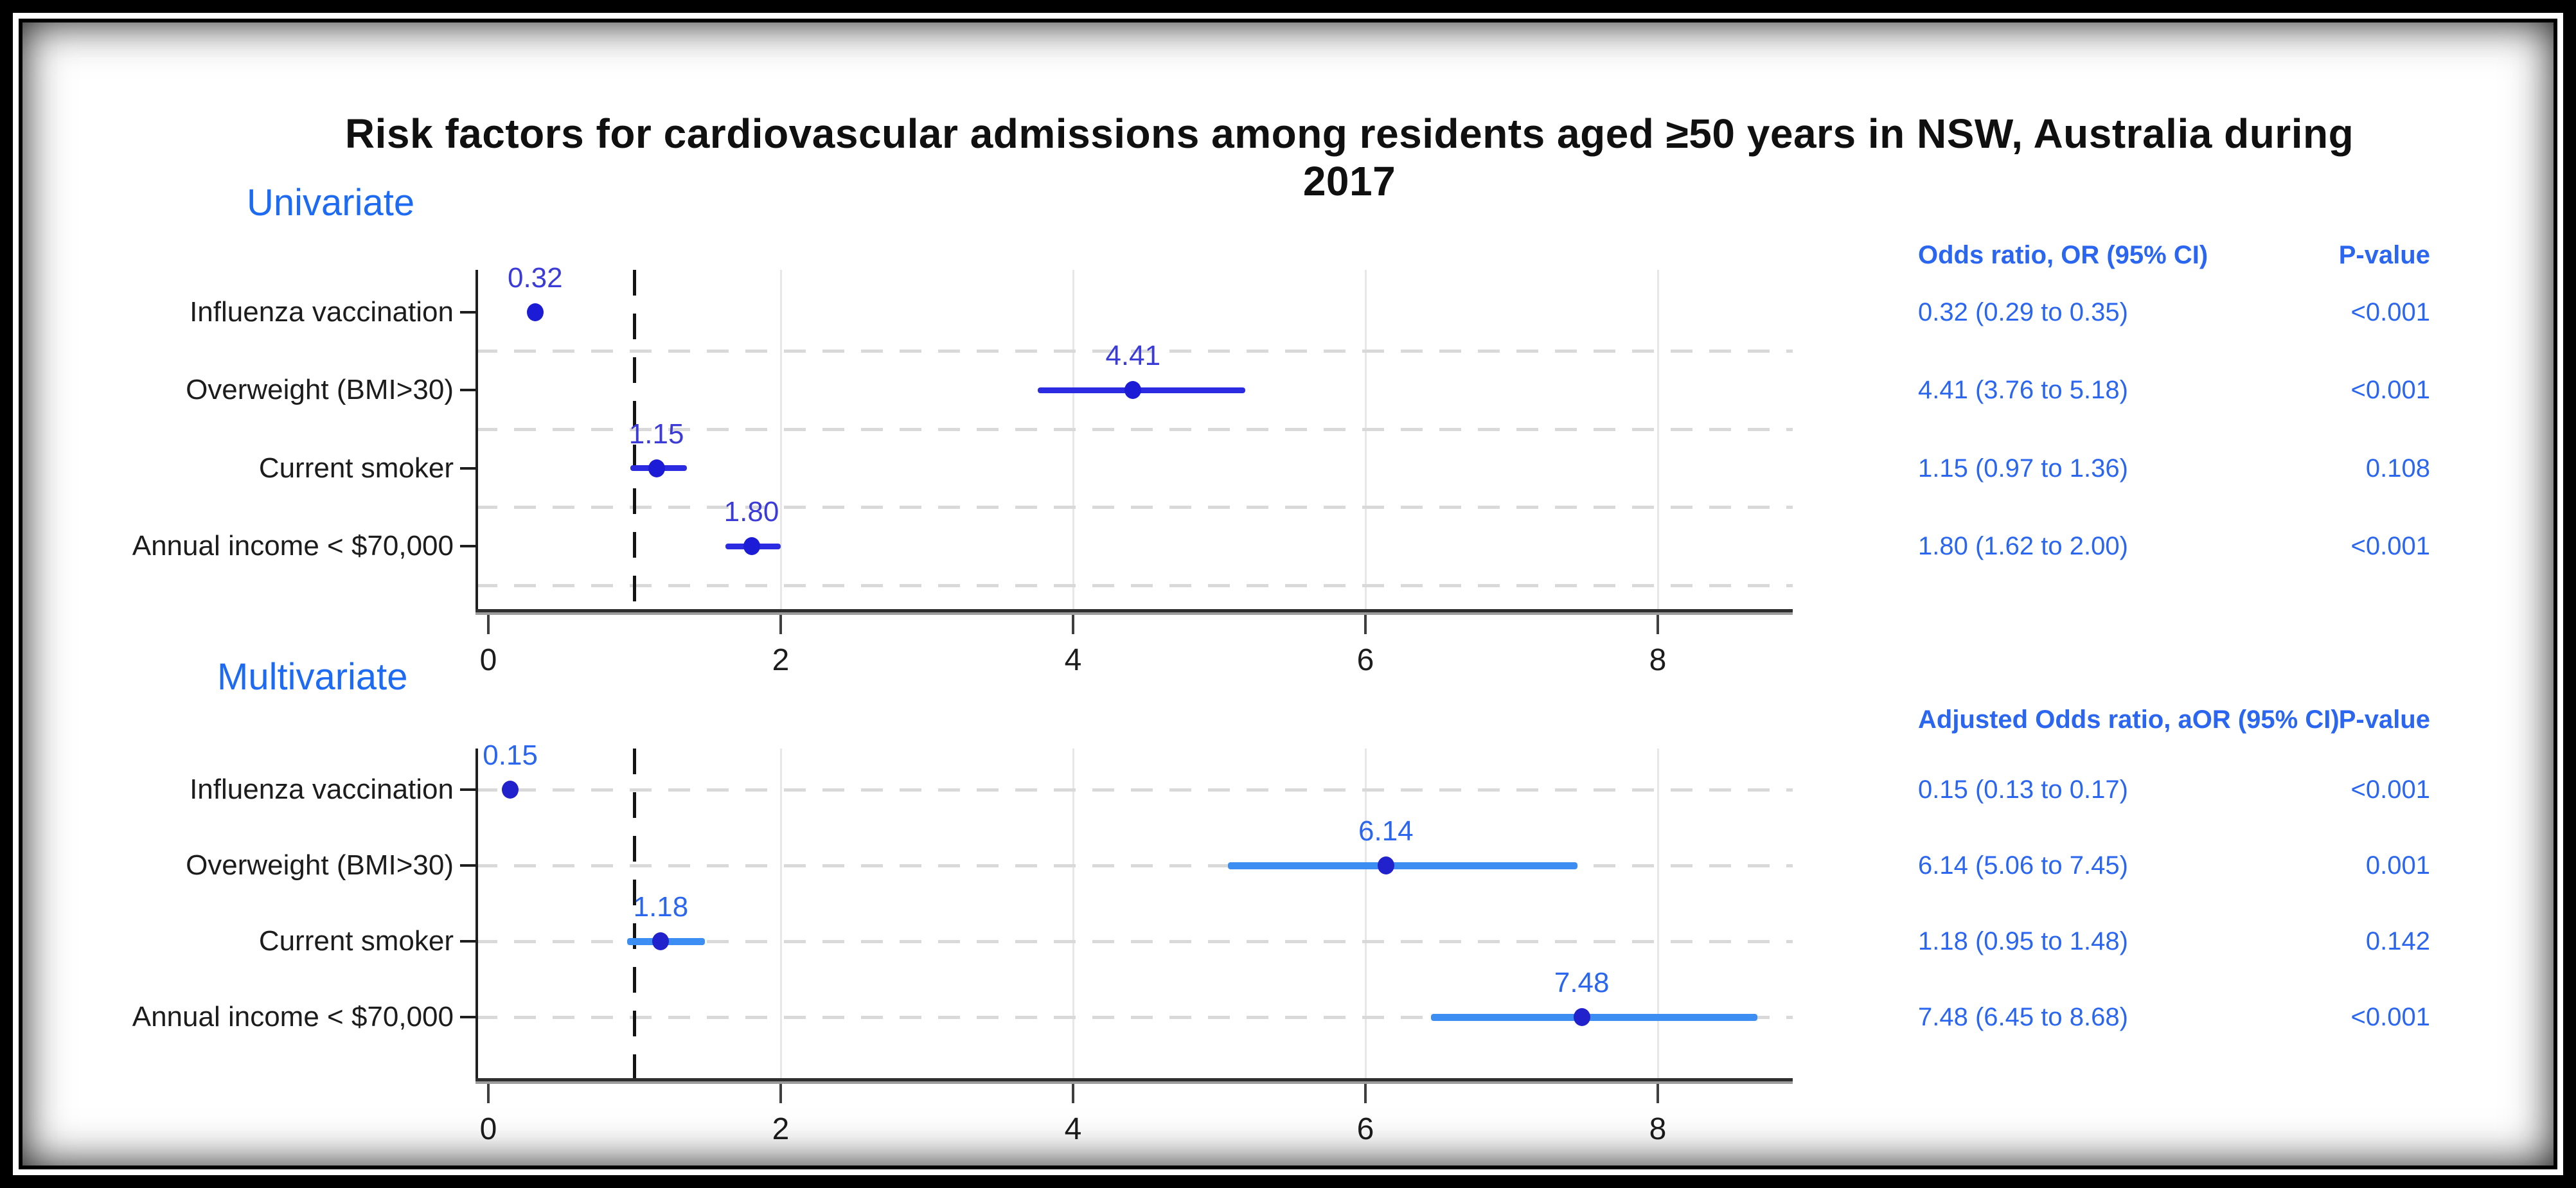 The width and height of the screenshot is (2576, 1188). Describe the element at coordinates (2023, 546) in the screenshot. I see `table-or-cell: 1.80 (1.62 to 2.00)` at that location.